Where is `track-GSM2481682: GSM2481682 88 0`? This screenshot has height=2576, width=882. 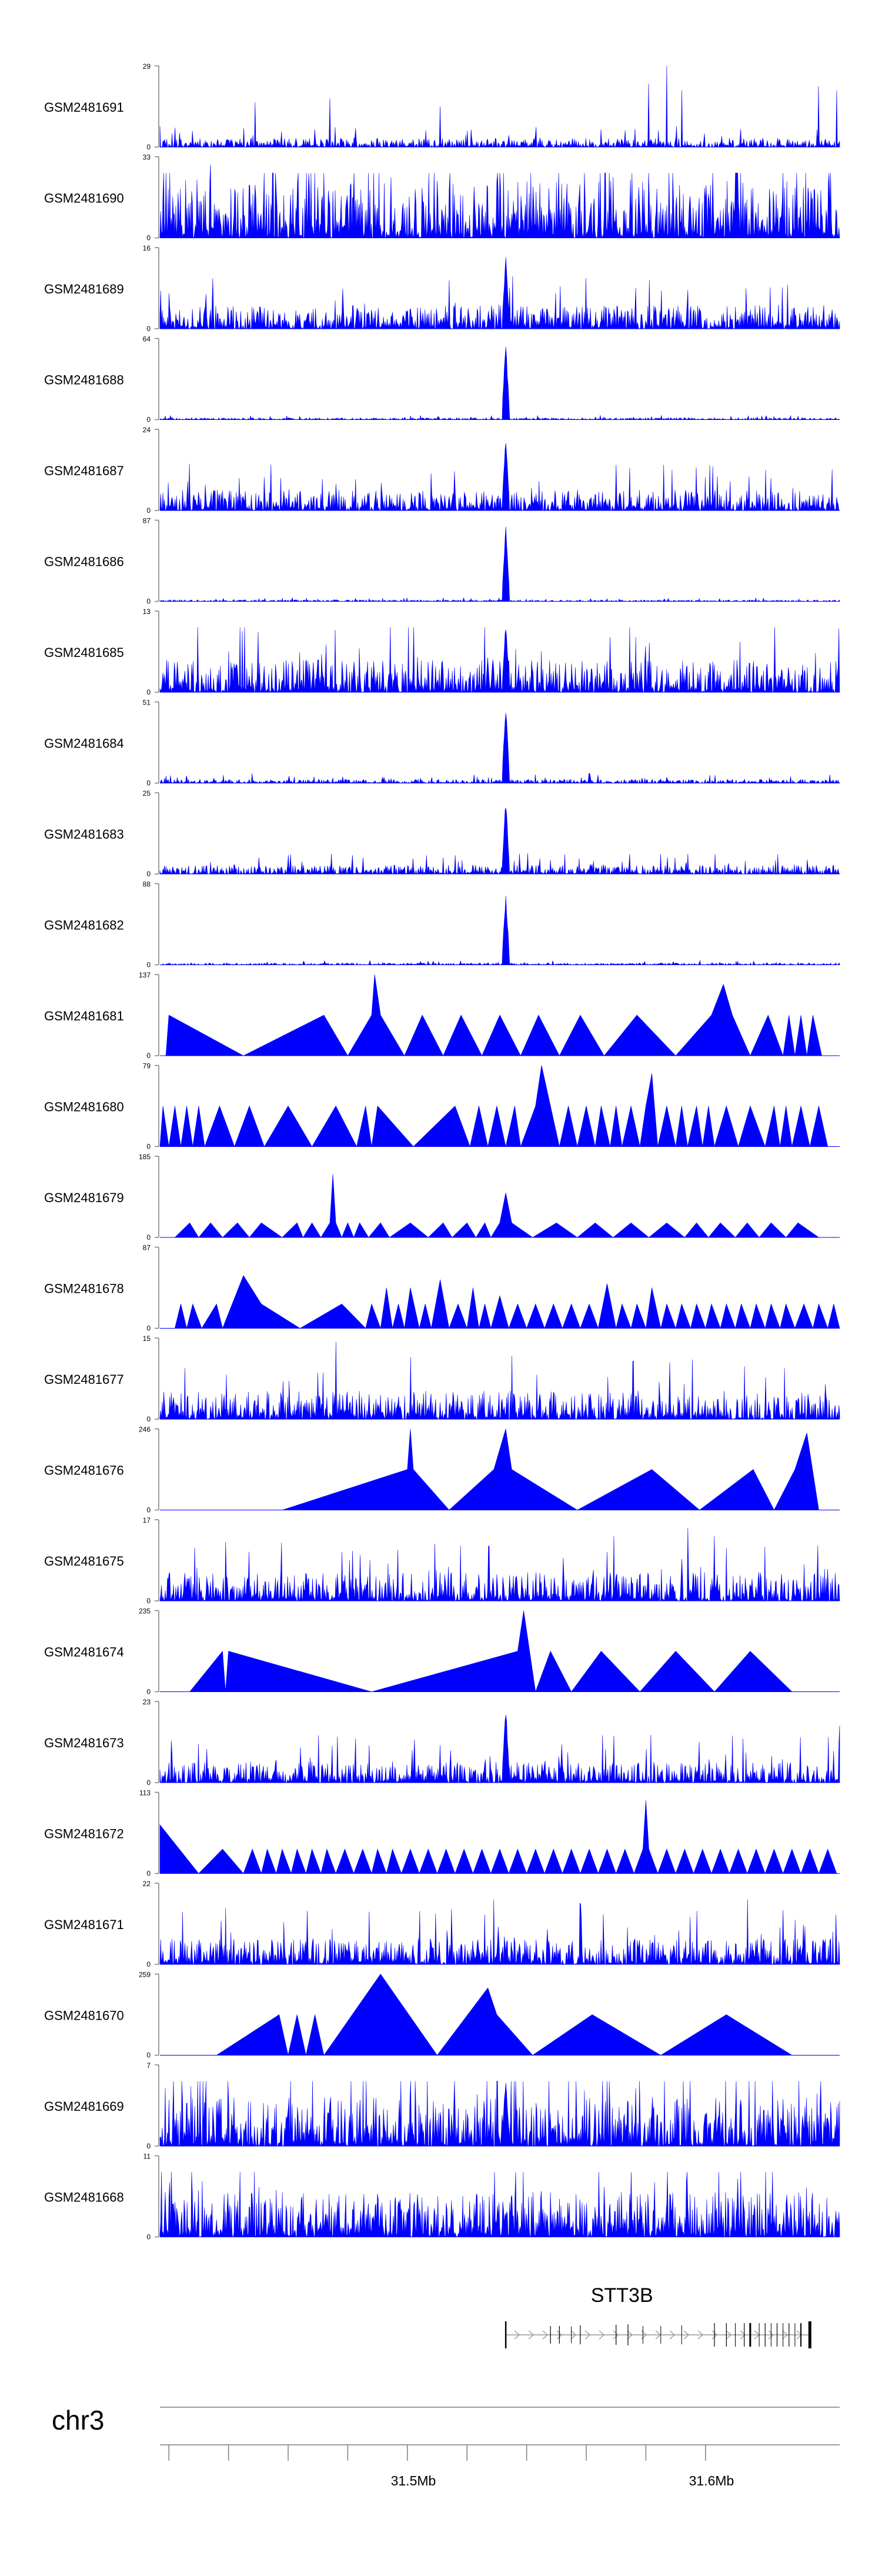 track-GSM2481682: GSM2481682 88 0 is located at coordinates (442, 924).